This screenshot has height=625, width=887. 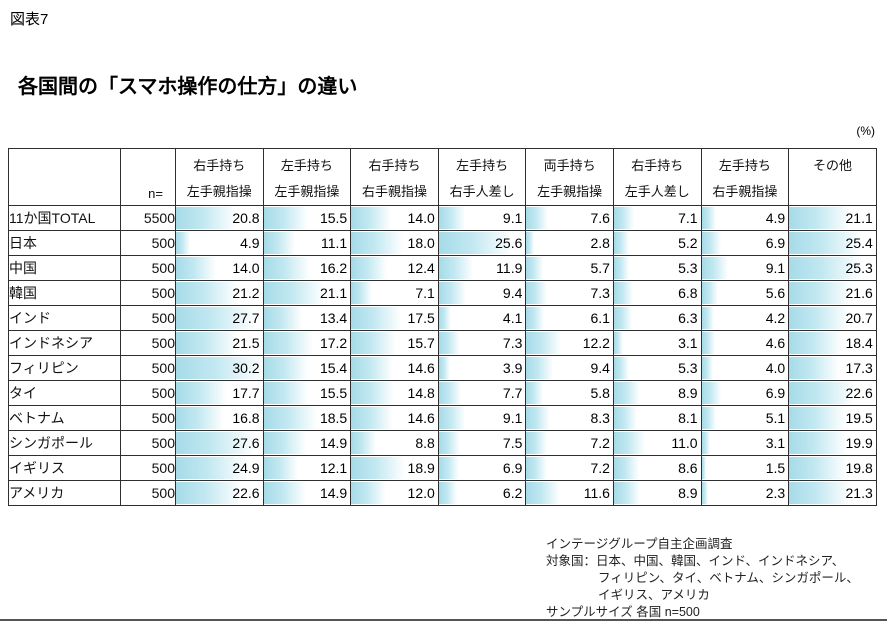 What do you see at coordinates (657, 418) in the screenshot?
I see `value-cell: 8.1` at bounding box center [657, 418].